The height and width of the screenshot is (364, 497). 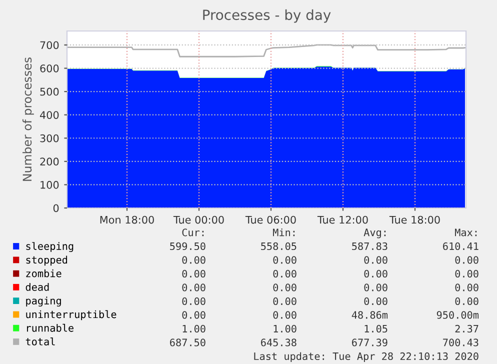 What do you see at coordinates (43, 301) in the screenshot?
I see `legend-label: paging` at bounding box center [43, 301].